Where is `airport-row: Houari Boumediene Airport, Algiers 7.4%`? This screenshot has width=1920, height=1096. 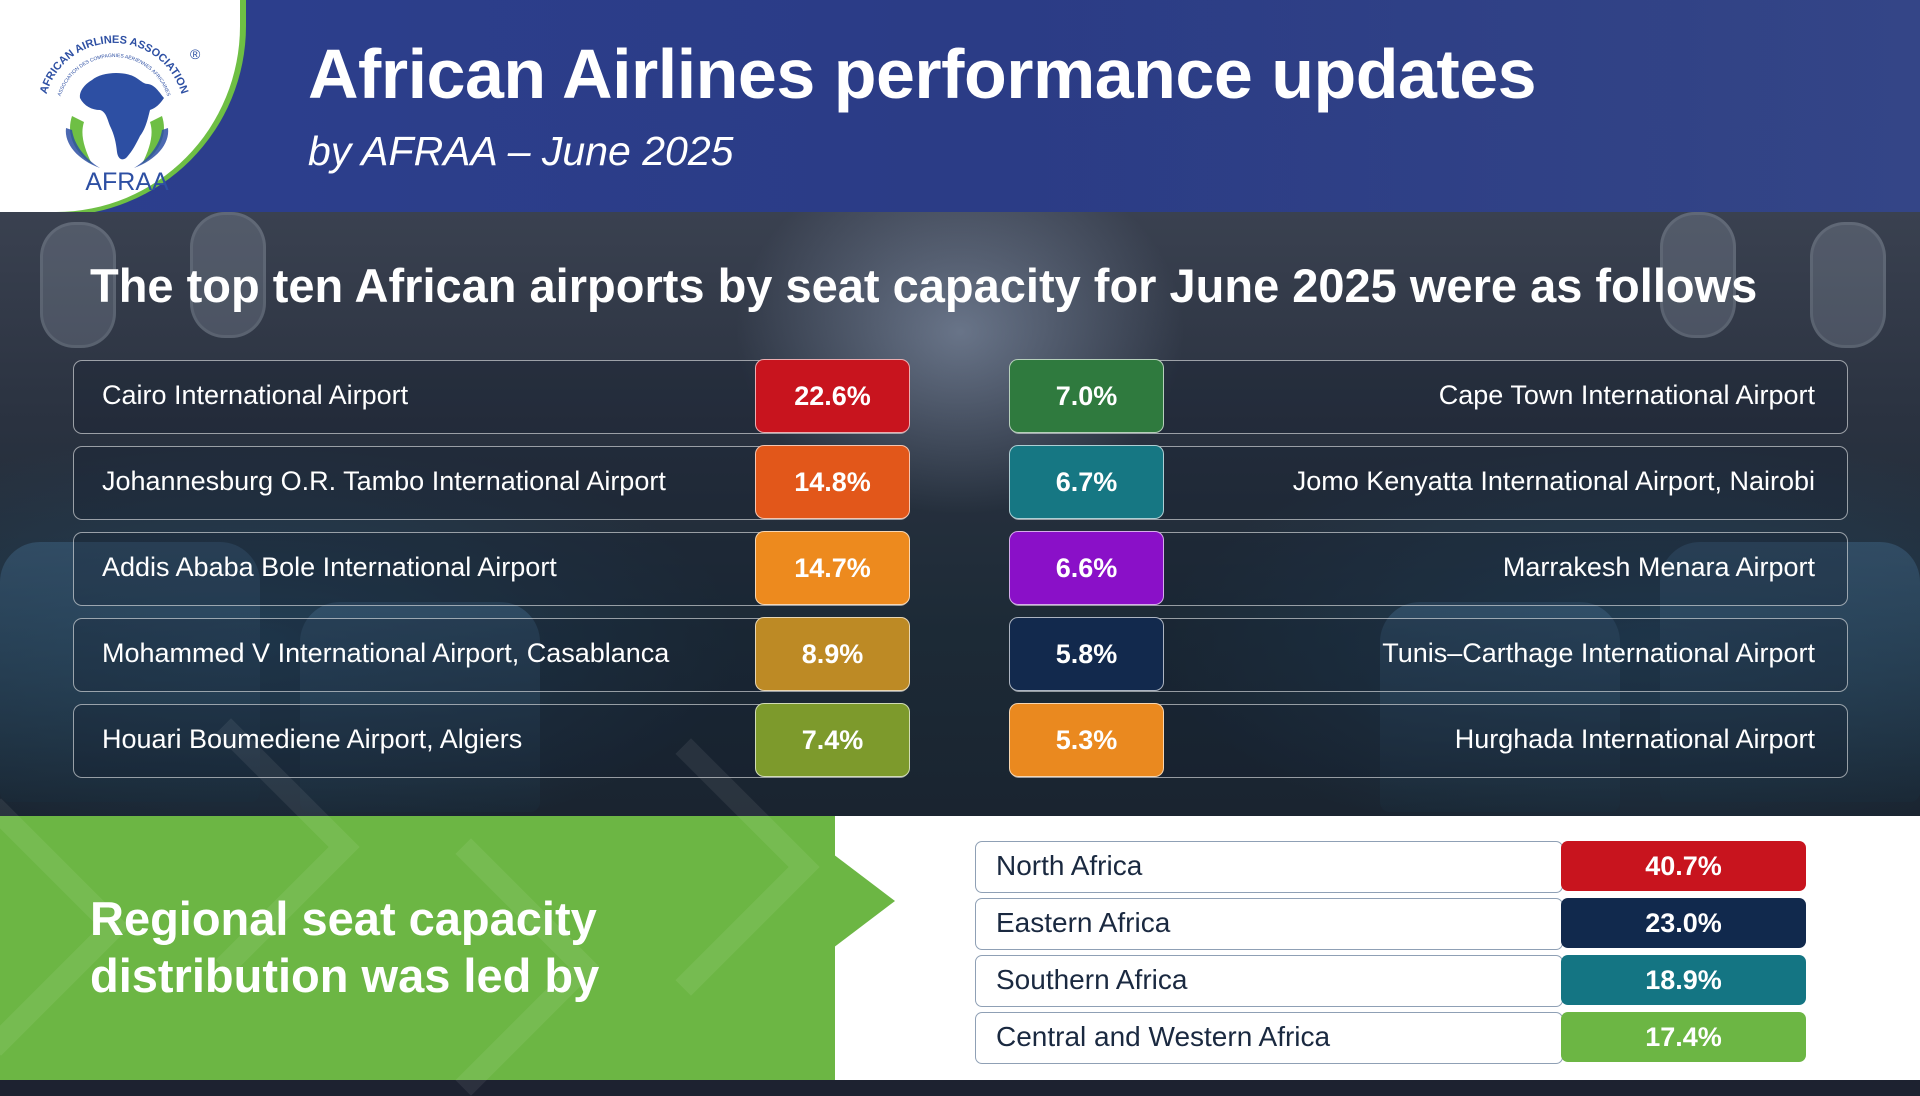
airport-row: Houari Boumediene Airport, Algiers 7.4% is located at coordinates (491, 740).